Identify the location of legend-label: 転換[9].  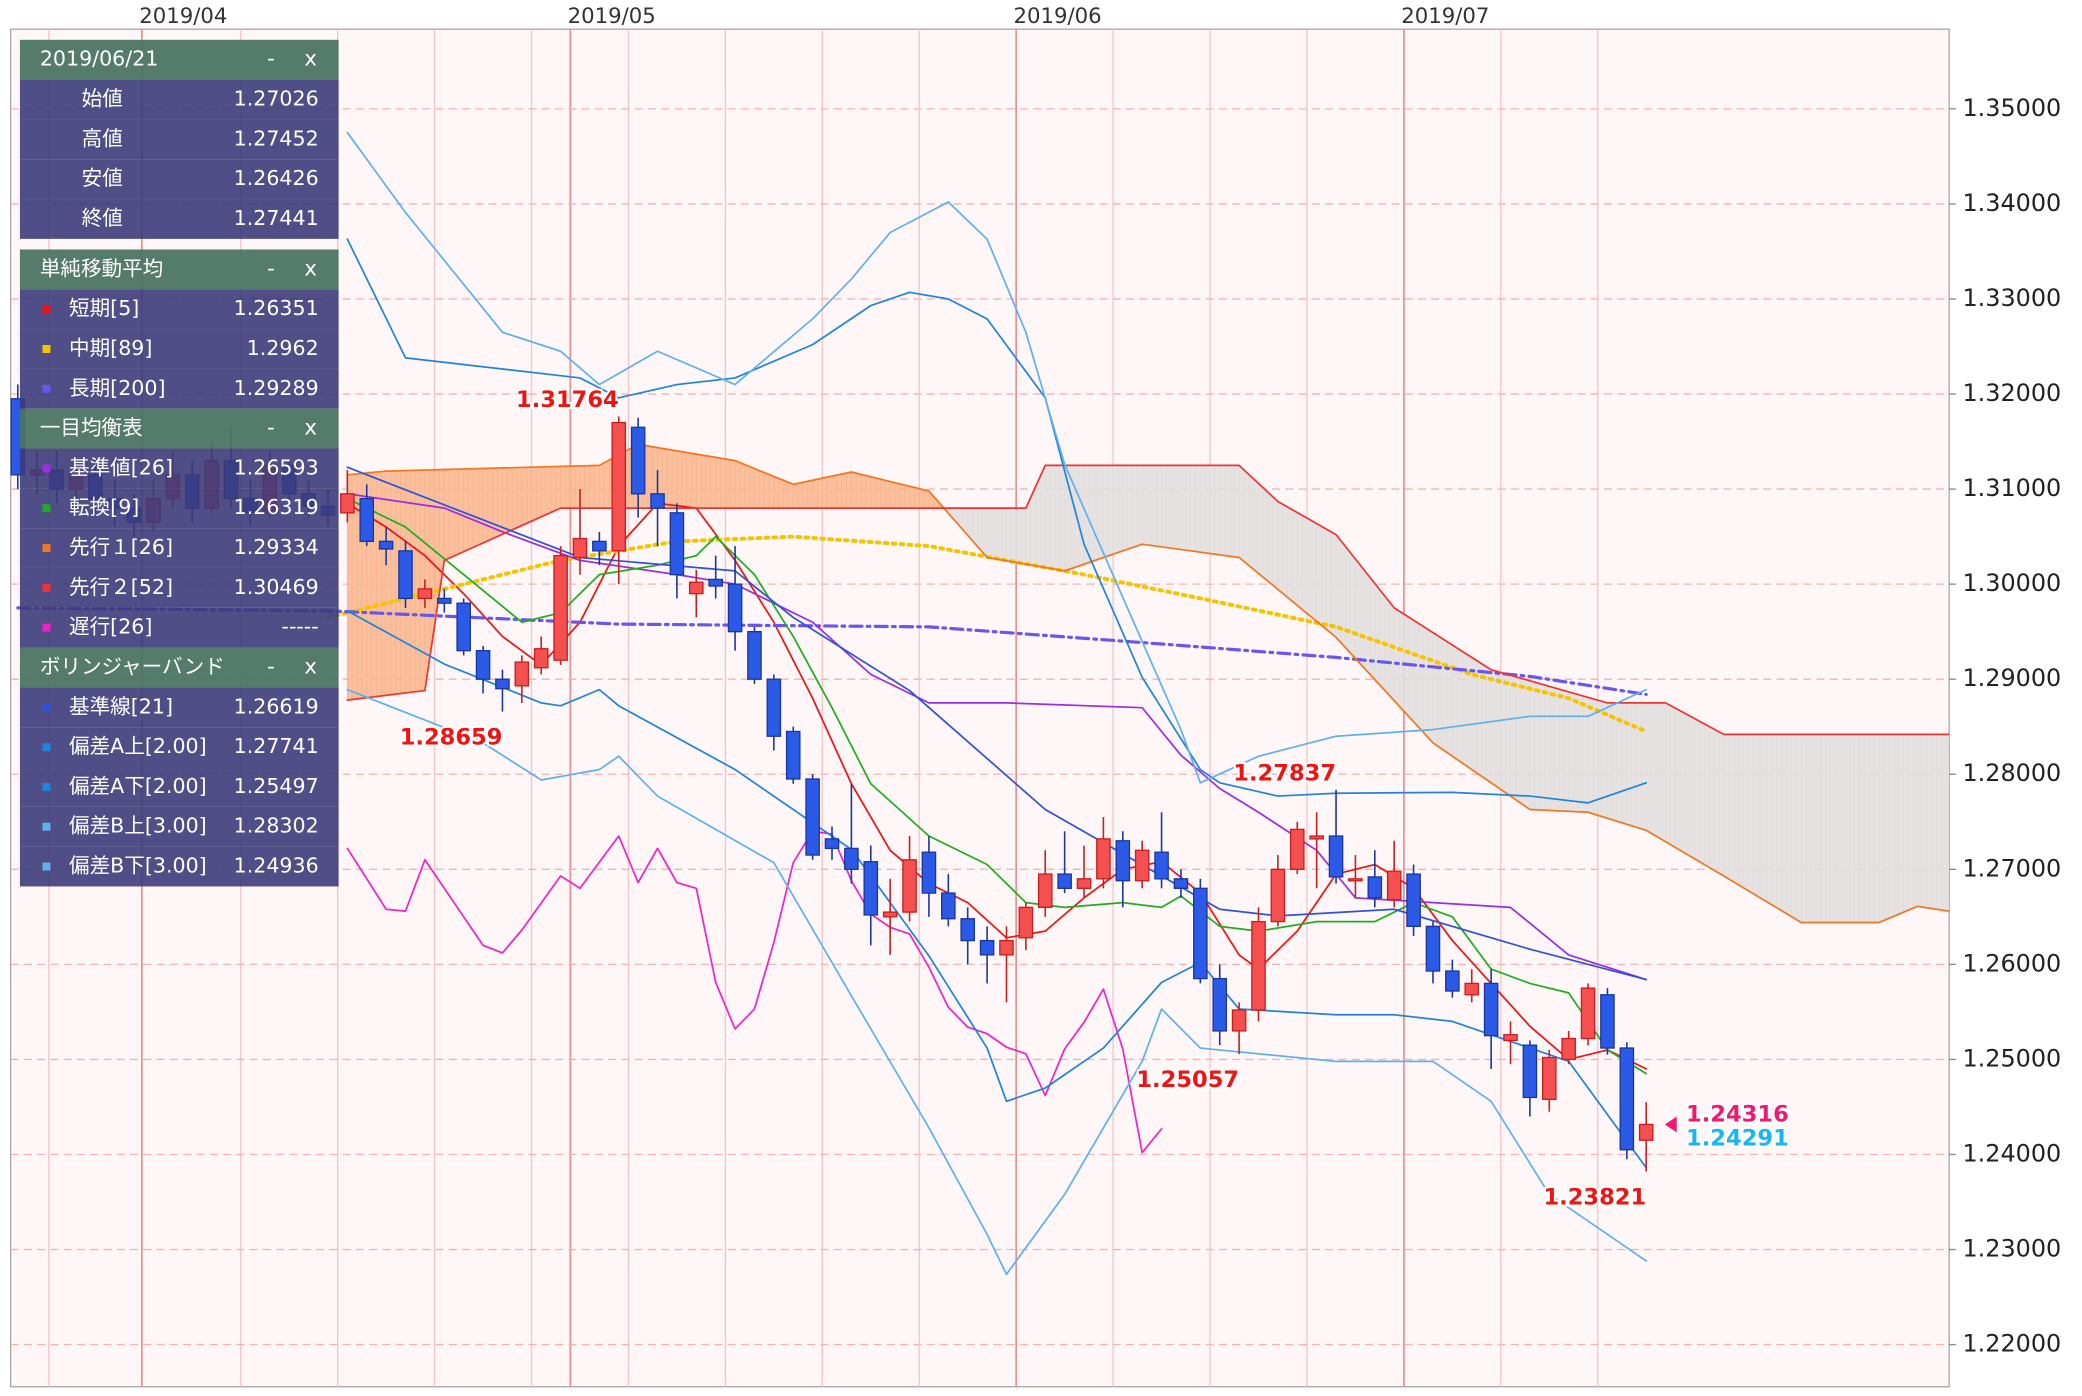
(104, 507).